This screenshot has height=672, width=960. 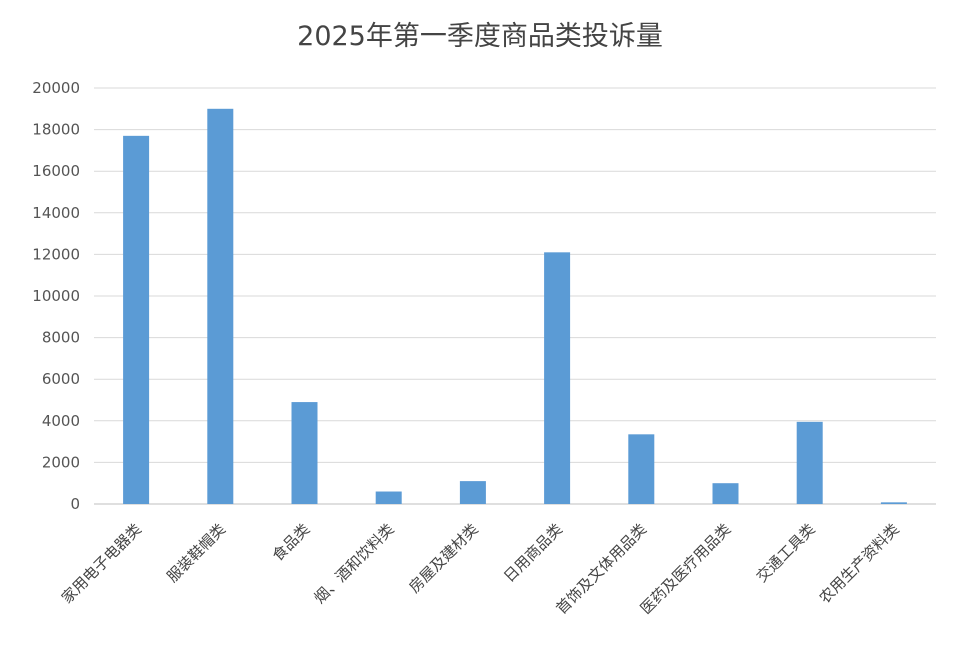 I want to click on y-tick-label: 6000, so click(x=61, y=379).